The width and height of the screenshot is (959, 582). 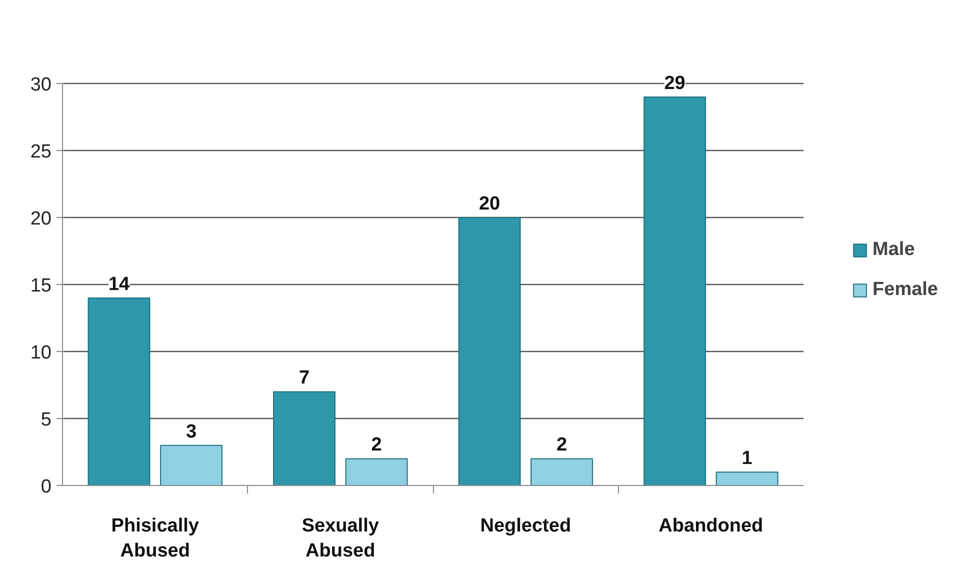 What do you see at coordinates (191, 431) in the screenshot?
I see `data-label: 3` at bounding box center [191, 431].